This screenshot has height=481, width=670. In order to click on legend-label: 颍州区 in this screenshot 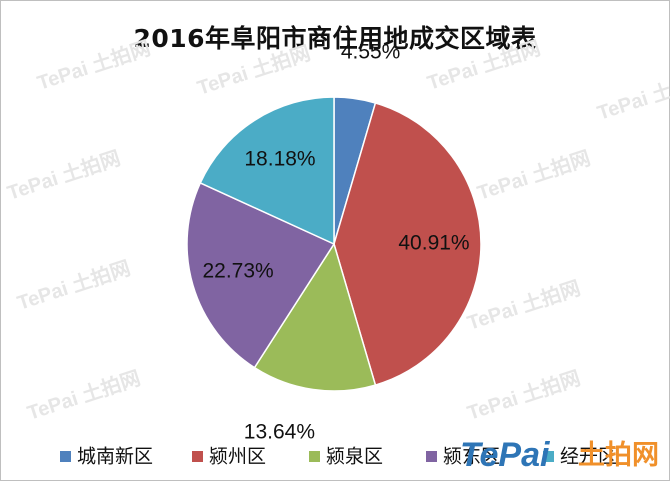, I will do `click(237, 457)`.